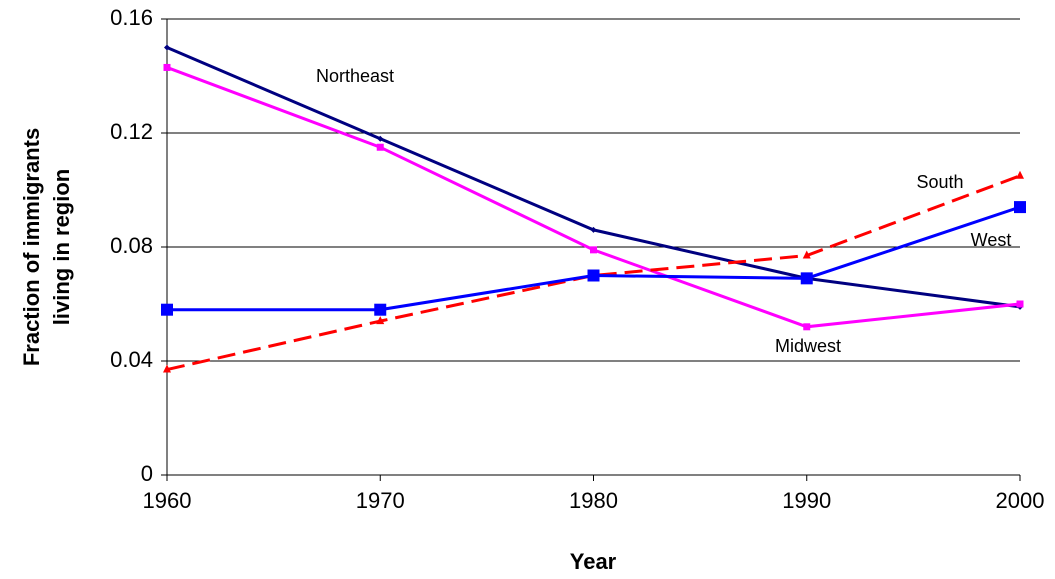 This screenshot has height=579, width=1055. I want to click on series-label: Midwest, so click(808, 346).